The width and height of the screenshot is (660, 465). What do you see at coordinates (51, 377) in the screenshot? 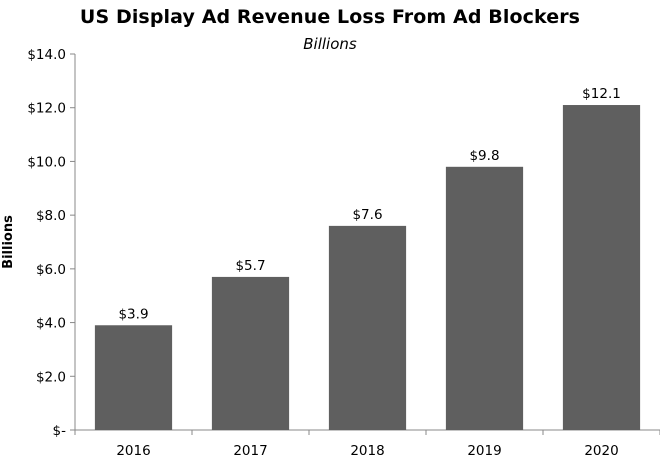
I see `y-tick-label: $2.0` at bounding box center [51, 377].